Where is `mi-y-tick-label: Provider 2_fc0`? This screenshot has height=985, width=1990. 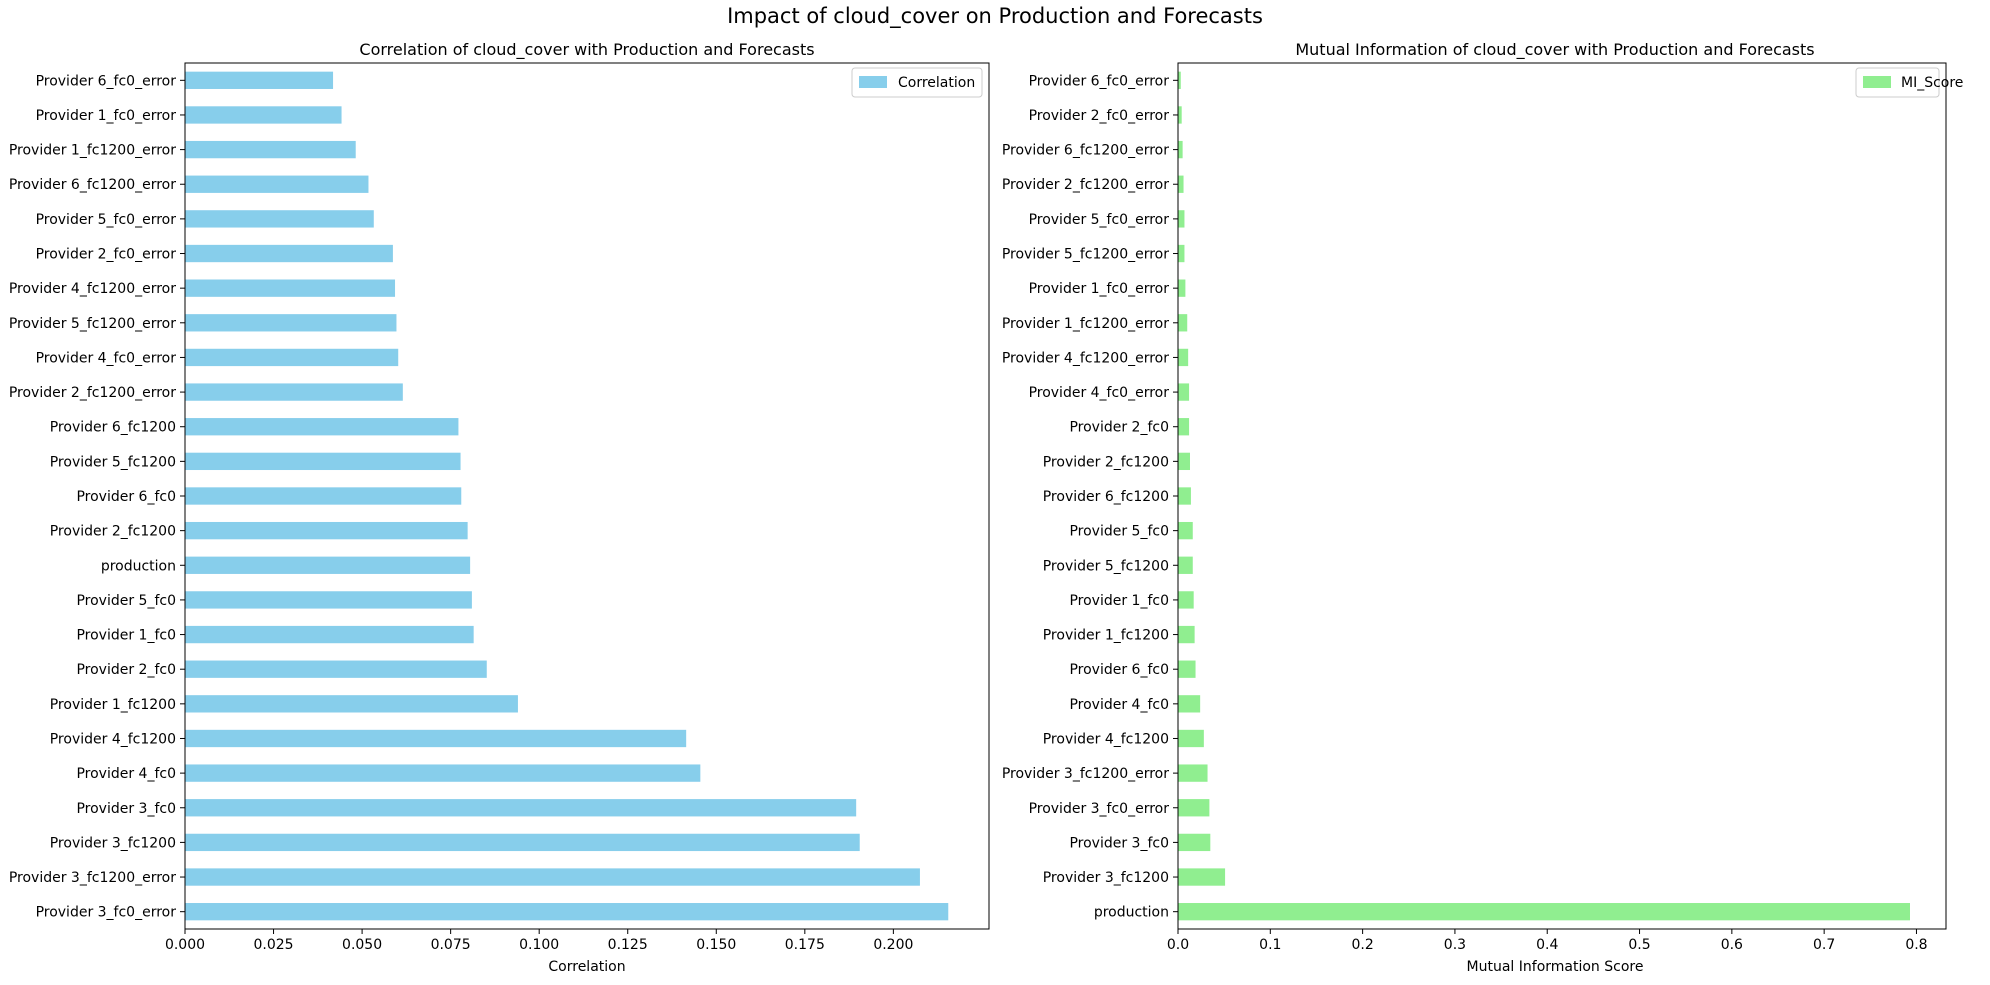
mi-y-tick-label: Provider 2_fc0 is located at coordinates (1119, 428).